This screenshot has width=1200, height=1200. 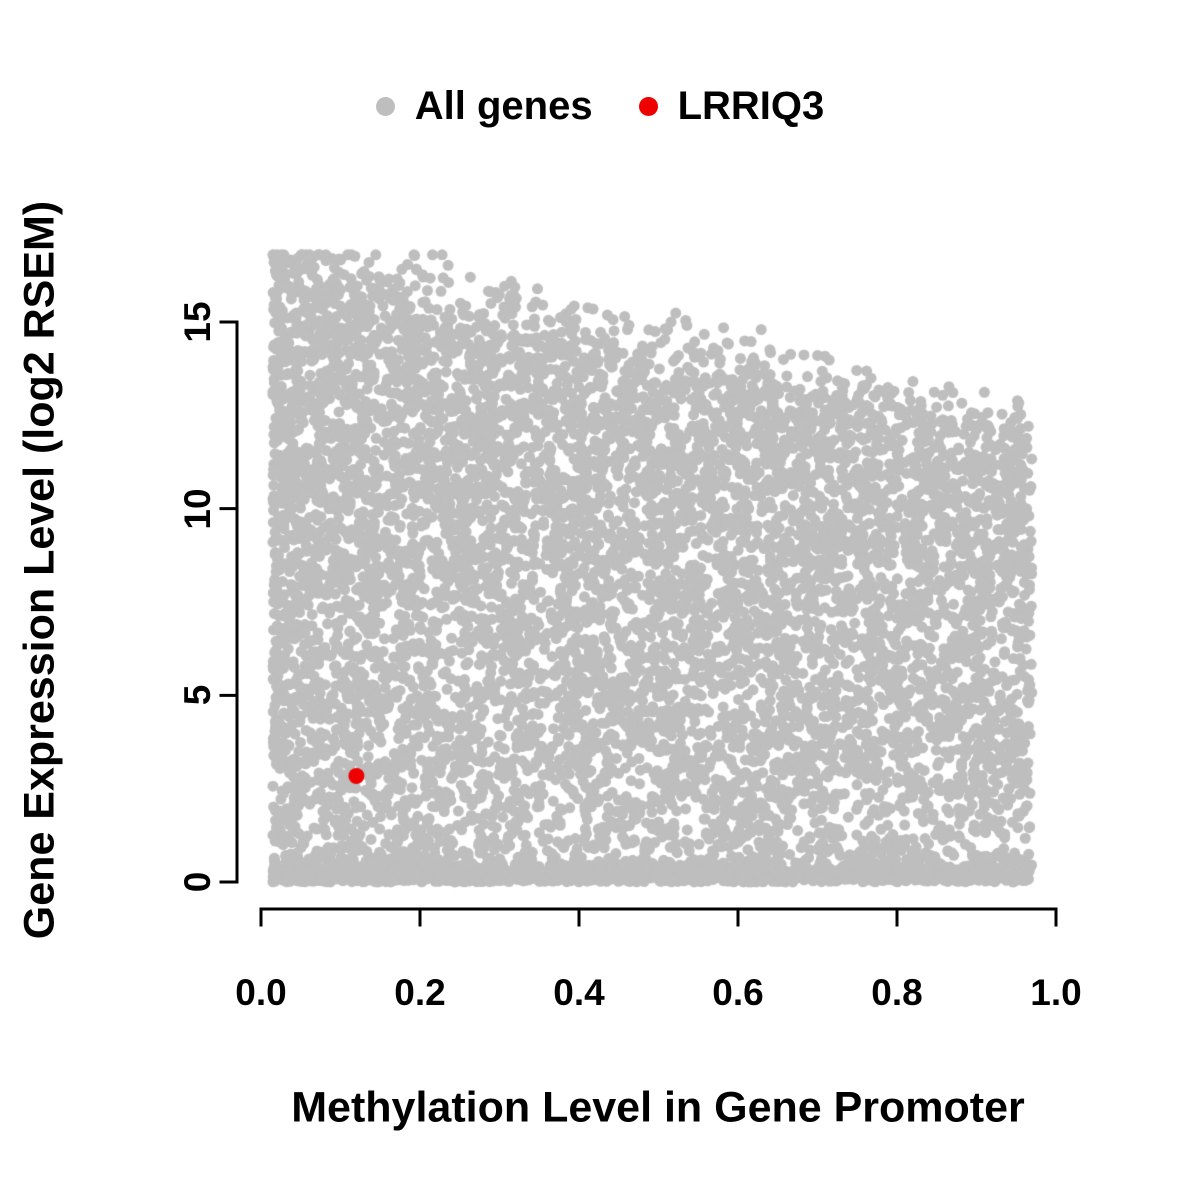 I want to click on x-tick-label: 0.2, so click(x=420, y=992).